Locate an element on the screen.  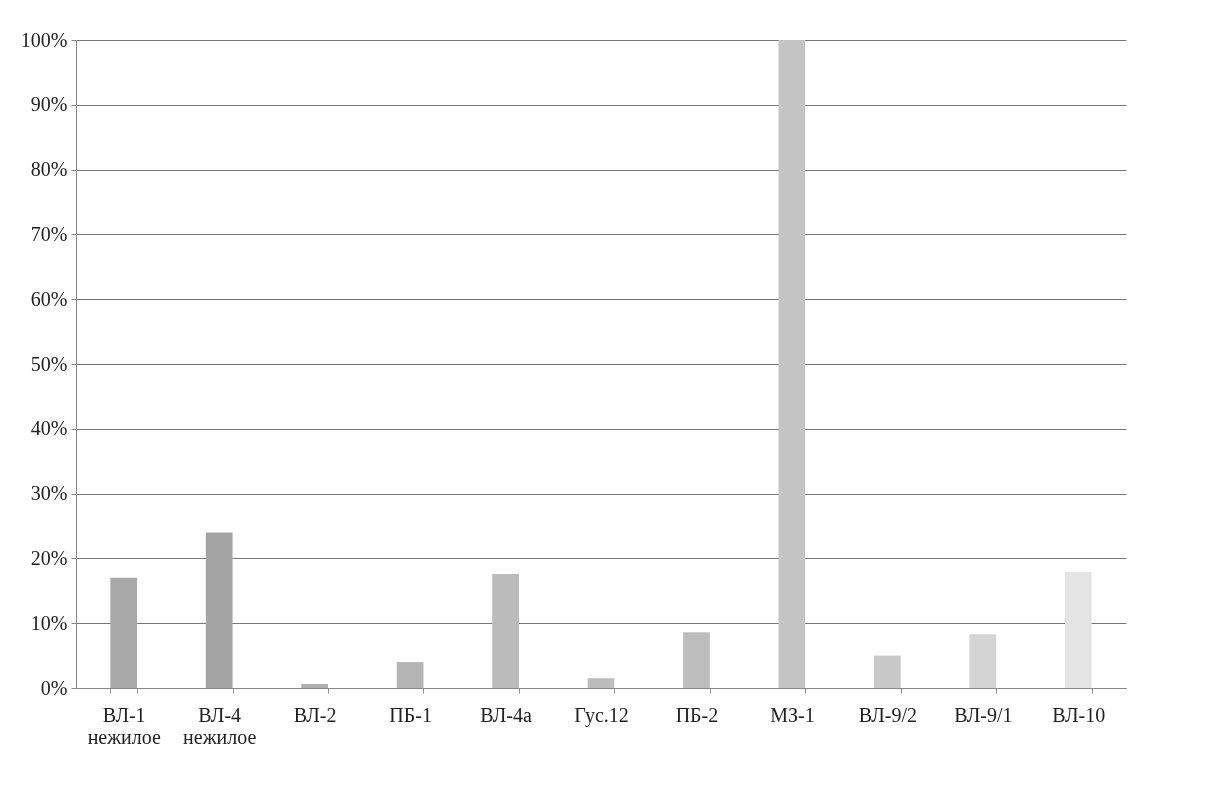
x-tick-label: ПБ-2 is located at coordinates (697, 714).